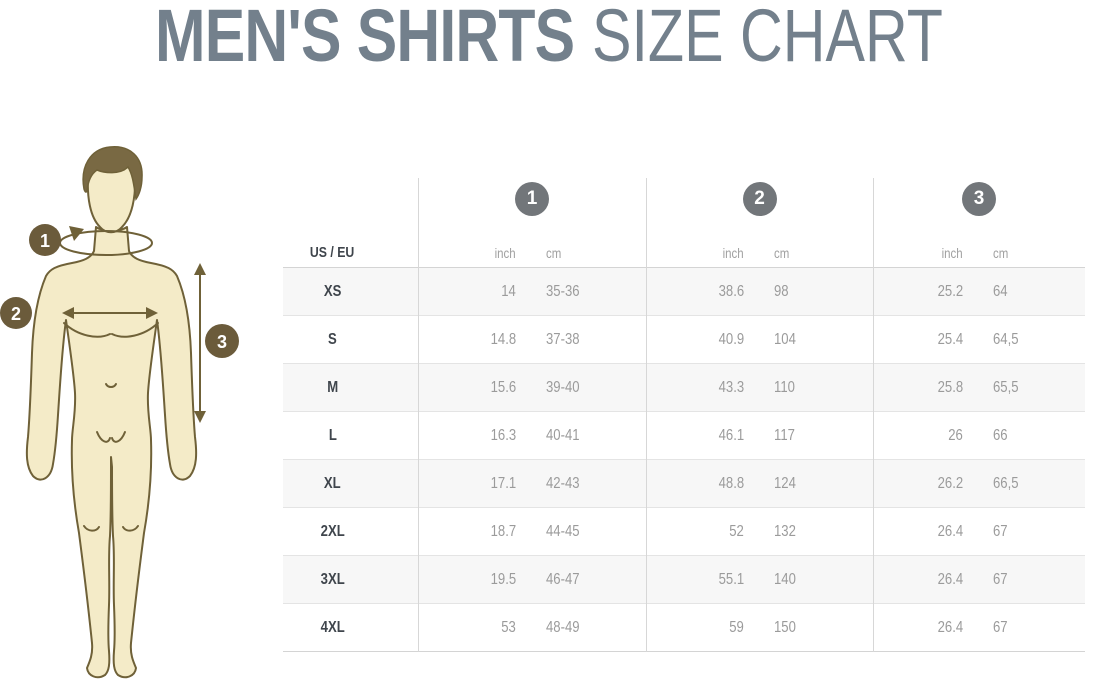 The width and height of the screenshot is (1094, 680). Describe the element at coordinates (703, 292) in the screenshot. I see `value-XS-inch-2: 38.6` at that location.